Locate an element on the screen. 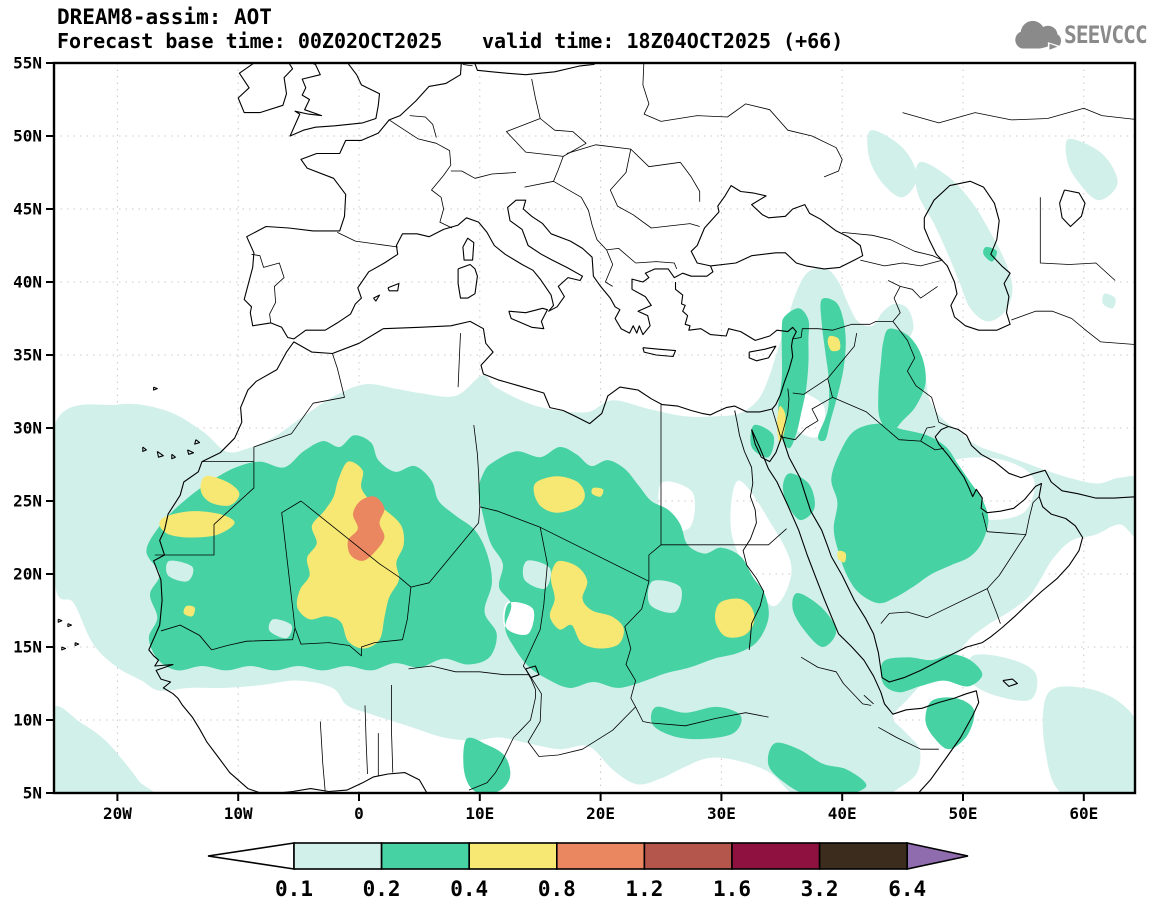 Image resolution: width=1165 pixels, height=905 pixels. aot-region-cape-verde-corner is located at coordinates (104, 749).